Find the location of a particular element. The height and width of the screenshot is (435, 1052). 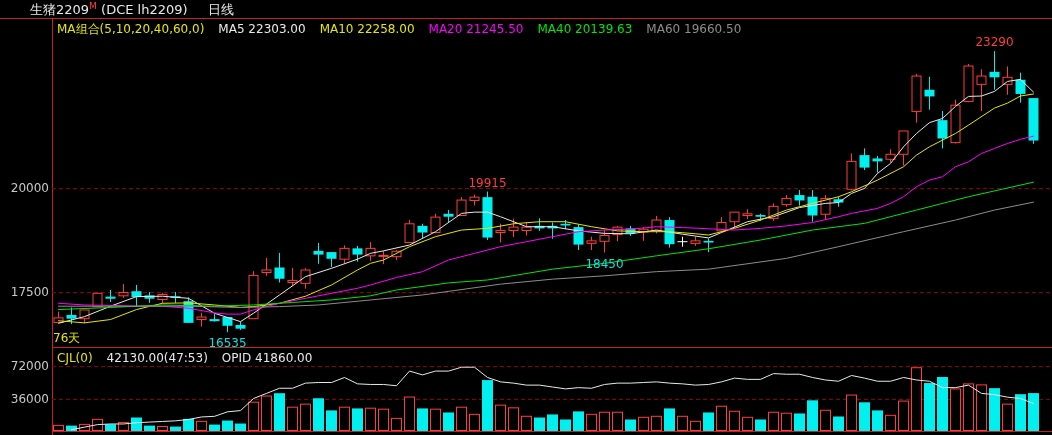

y-tick-label: 36000 is located at coordinates (29, 398).